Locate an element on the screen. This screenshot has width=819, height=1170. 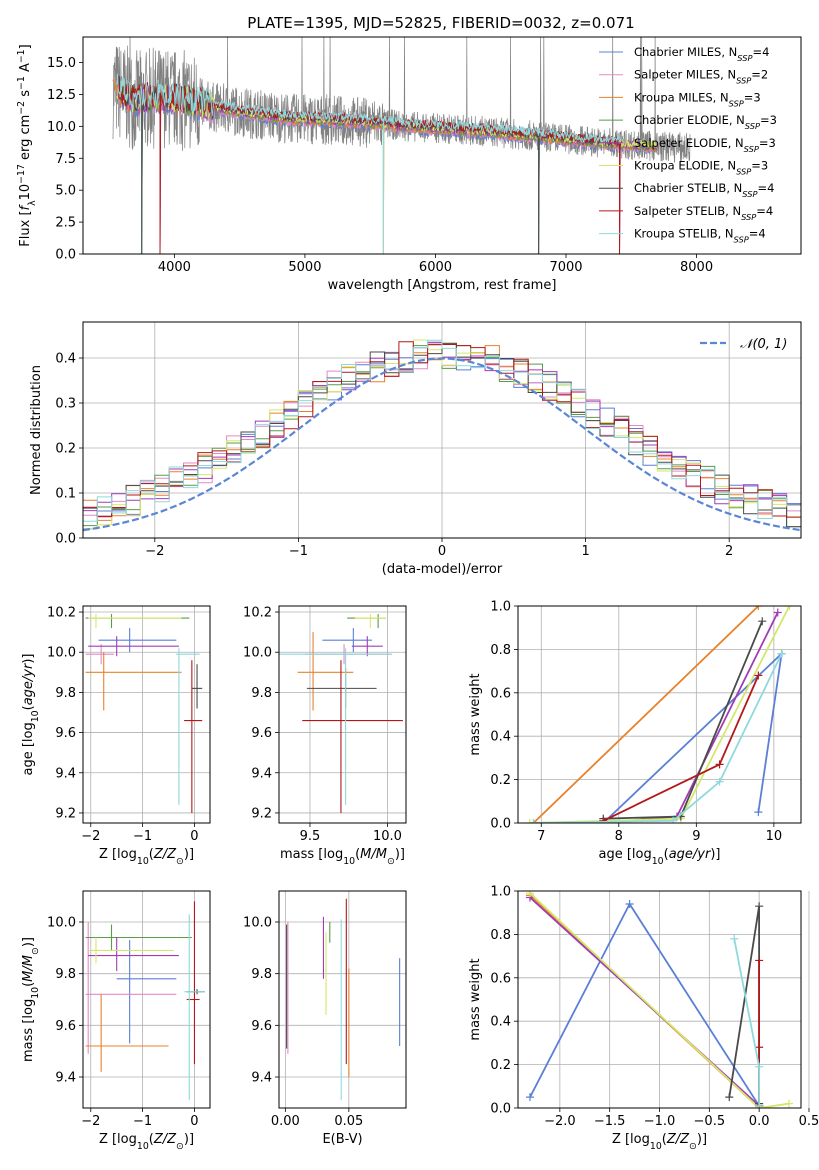
legend-entry: Salpeter STELIB, NSSP=4 is located at coordinates (703, 213).